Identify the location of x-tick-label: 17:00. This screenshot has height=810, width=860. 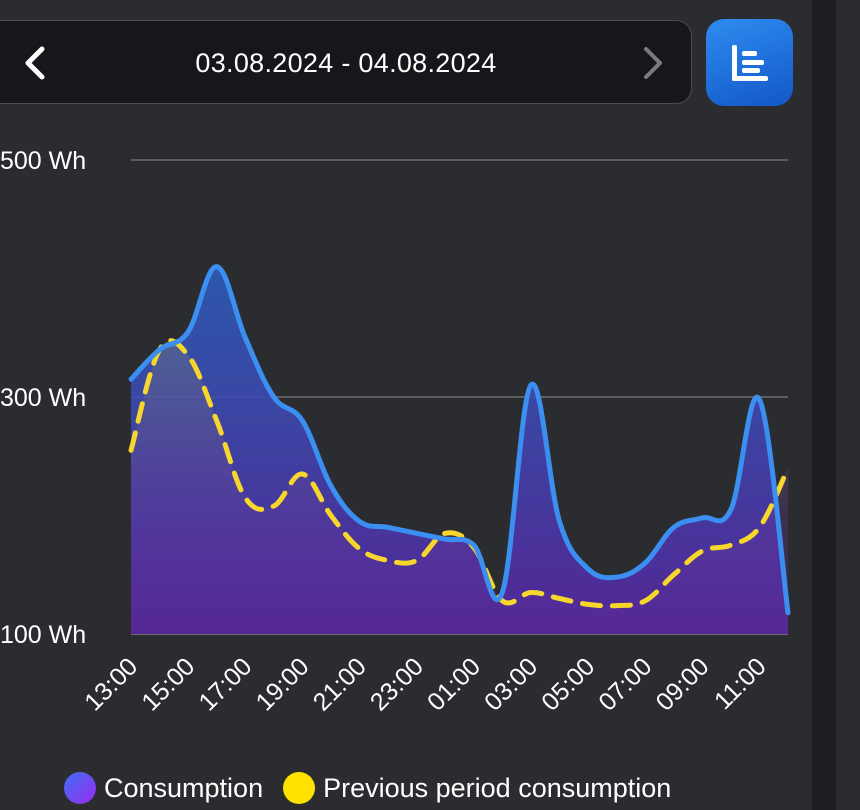
(225, 684).